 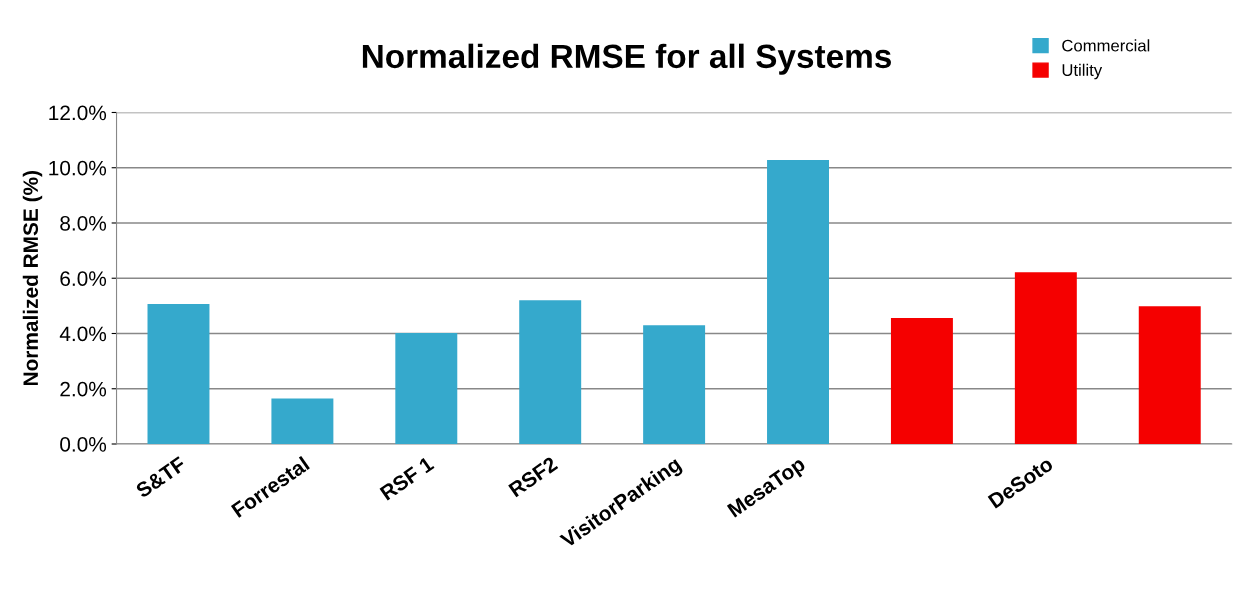 I want to click on y-tick-label: 10.0%, so click(x=78, y=168).